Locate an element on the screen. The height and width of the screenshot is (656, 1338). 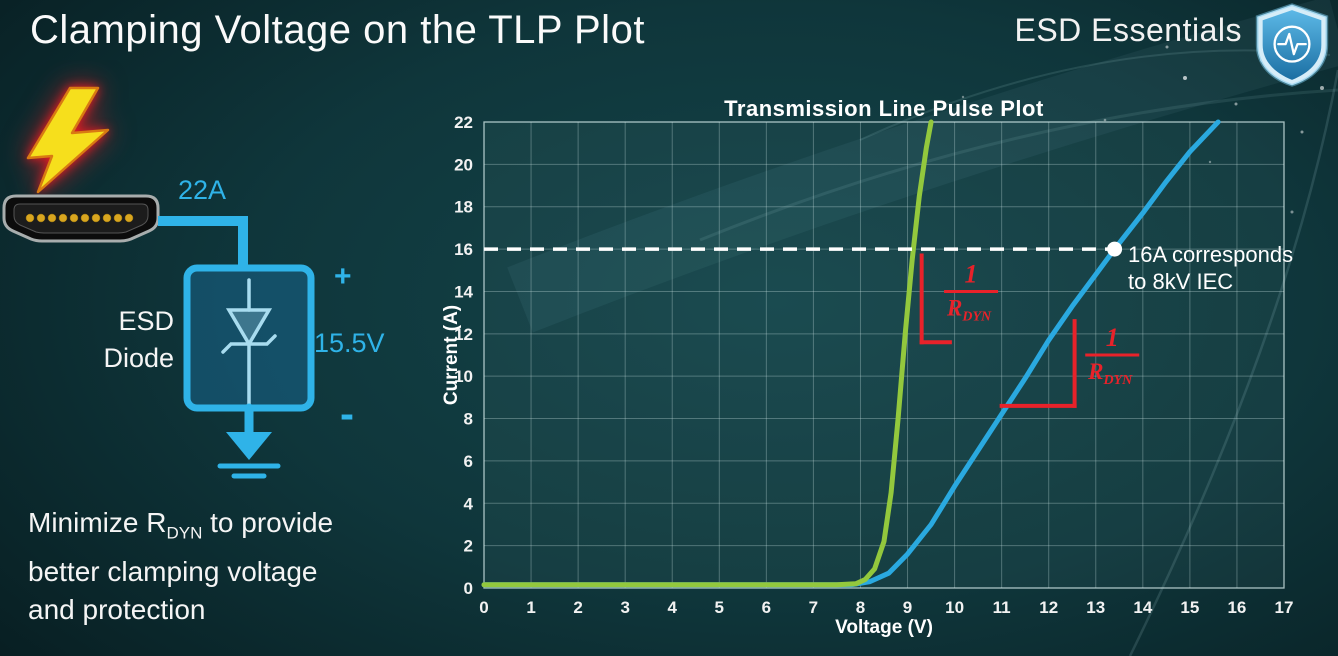
x-tick-label: 0 is located at coordinates (483, 607).